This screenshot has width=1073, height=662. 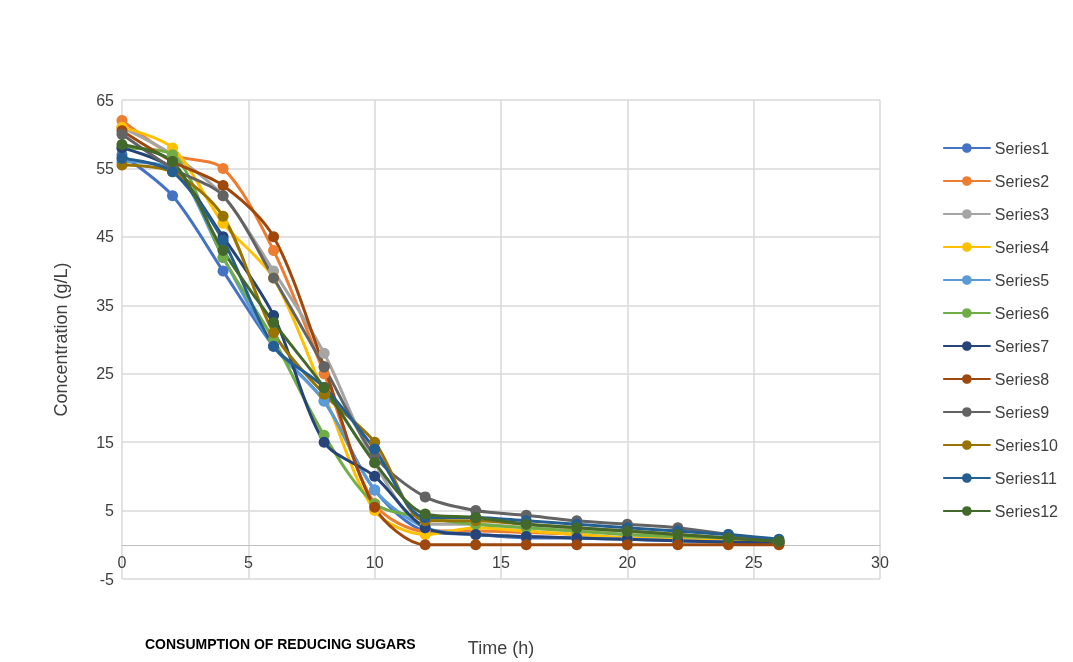 I want to click on text: CONSUMPTION OF REDUCING SUGARS, so click(x=280, y=644).